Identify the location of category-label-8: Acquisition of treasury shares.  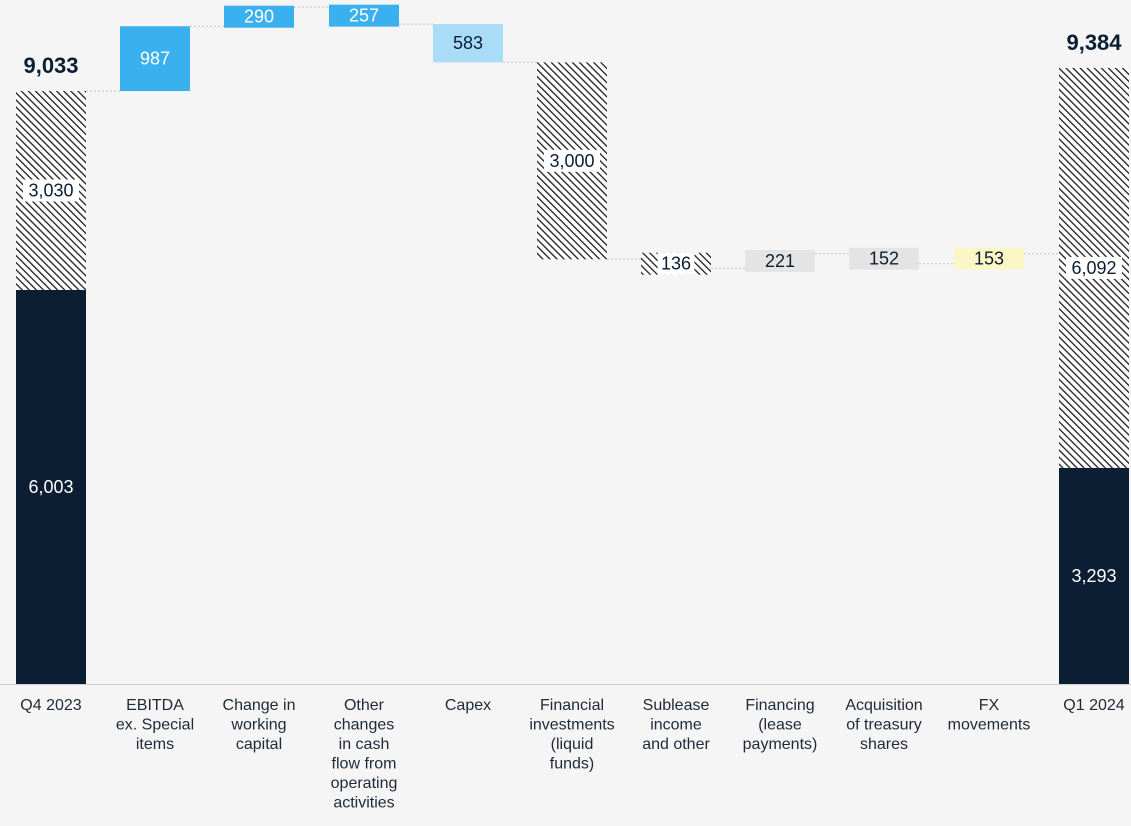
(883, 725).